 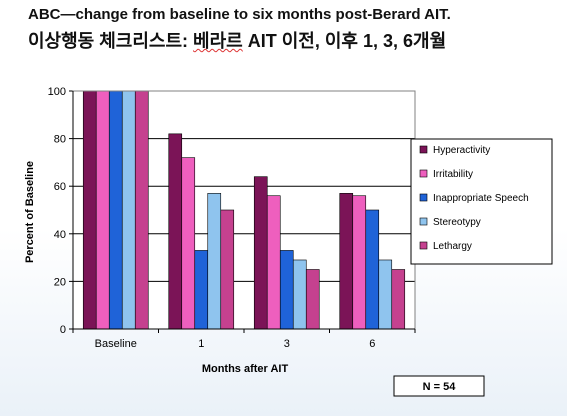 What do you see at coordinates (60, 235) in the screenshot?
I see `y-tick-label: 40` at bounding box center [60, 235].